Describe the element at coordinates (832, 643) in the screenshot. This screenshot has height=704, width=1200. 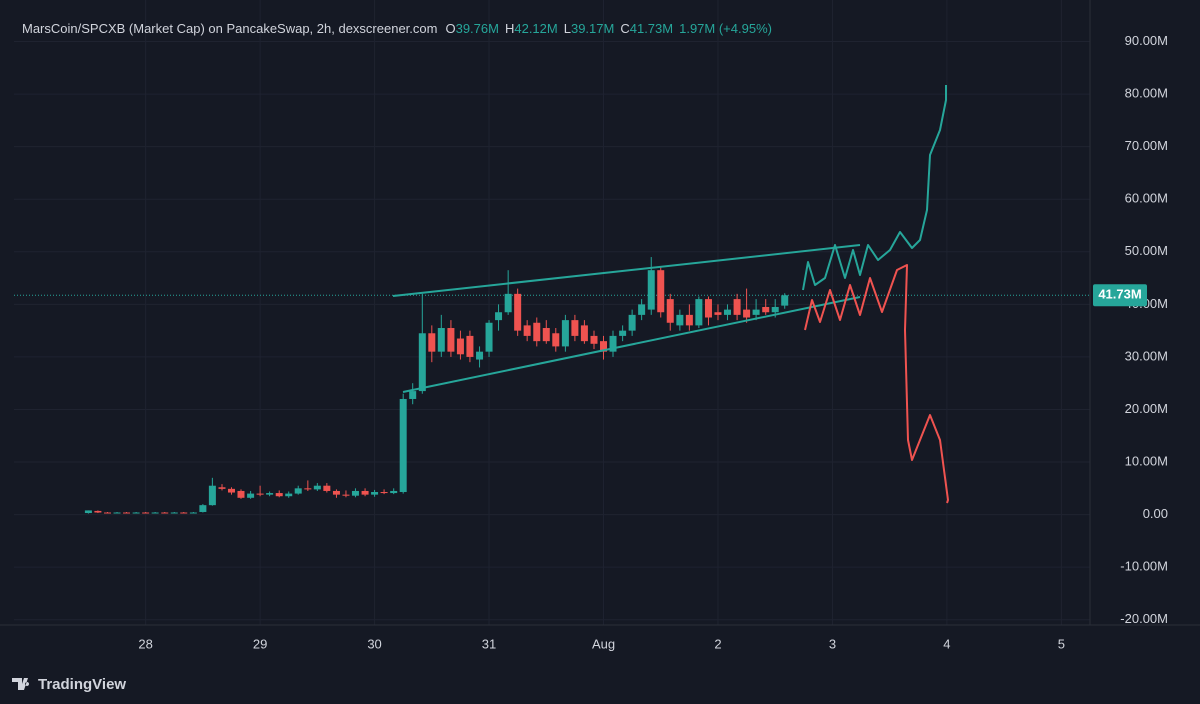
I see `x-tick-label: 3` at that location.